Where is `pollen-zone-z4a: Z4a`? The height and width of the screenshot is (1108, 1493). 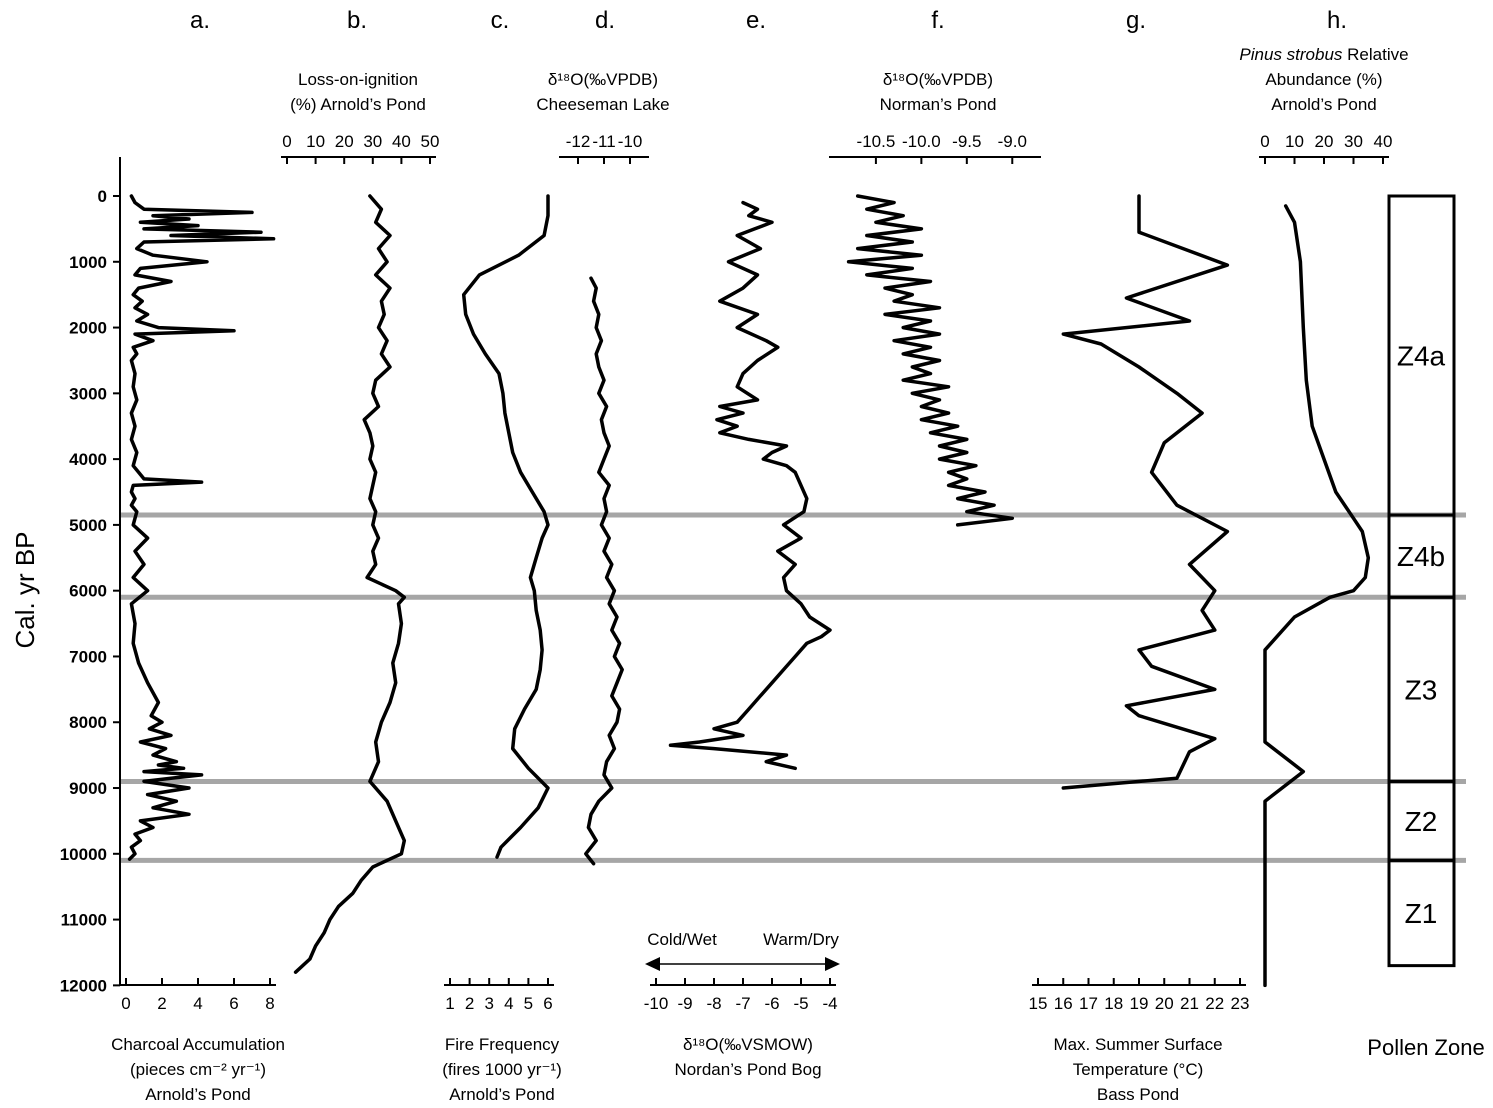 pollen-zone-z4a: Z4a is located at coordinates (1421, 355).